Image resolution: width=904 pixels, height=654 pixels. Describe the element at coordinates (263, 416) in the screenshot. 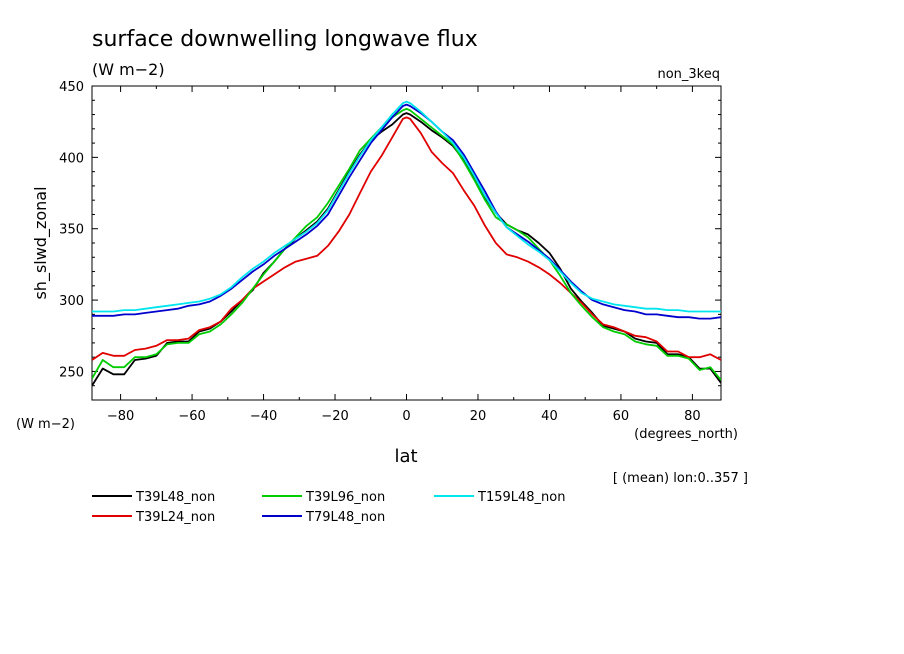

I see `x-tick-label: −40` at that location.